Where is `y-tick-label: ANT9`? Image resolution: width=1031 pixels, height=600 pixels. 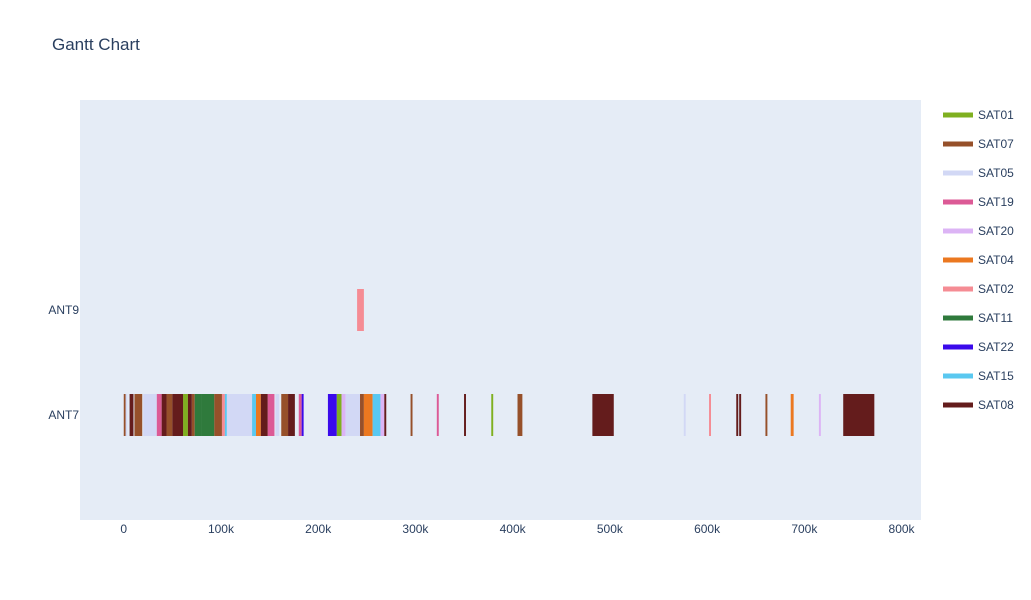
y-tick-label: ANT9 is located at coordinates (63, 310).